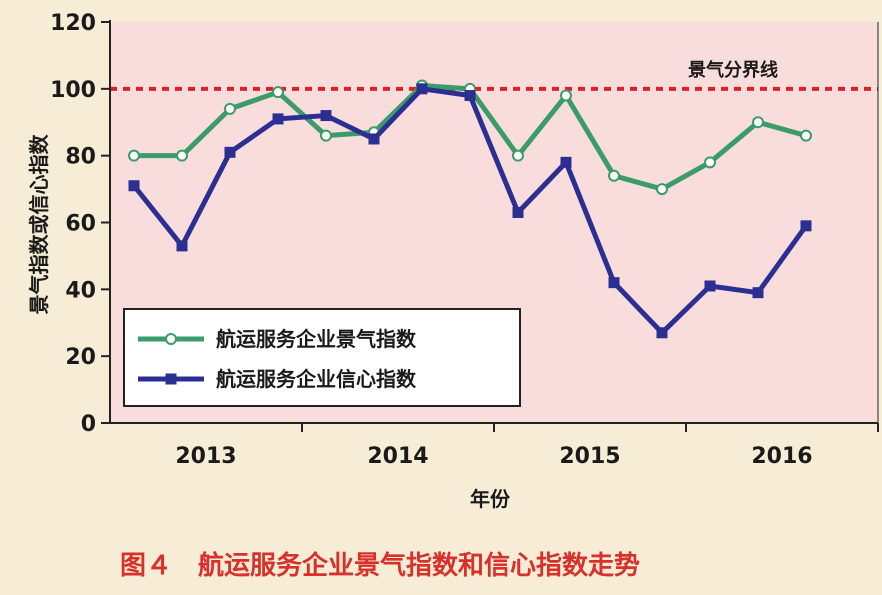  What do you see at coordinates (73, 90) in the screenshot?
I see `y-tick-label: 100` at bounding box center [73, 90].